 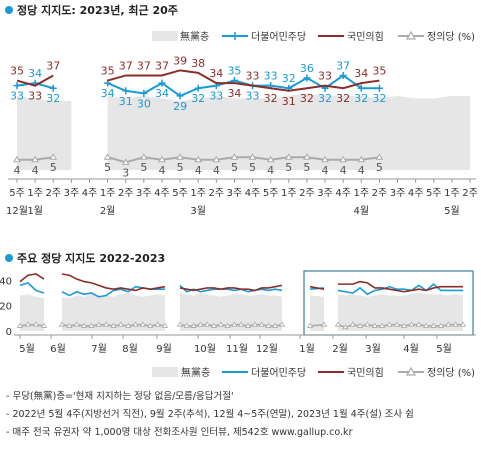 What do you see at coordinates (400, 286) in the screenshot?
I see `bottom-line-s2-seg4` at bounding box center [400, 286].